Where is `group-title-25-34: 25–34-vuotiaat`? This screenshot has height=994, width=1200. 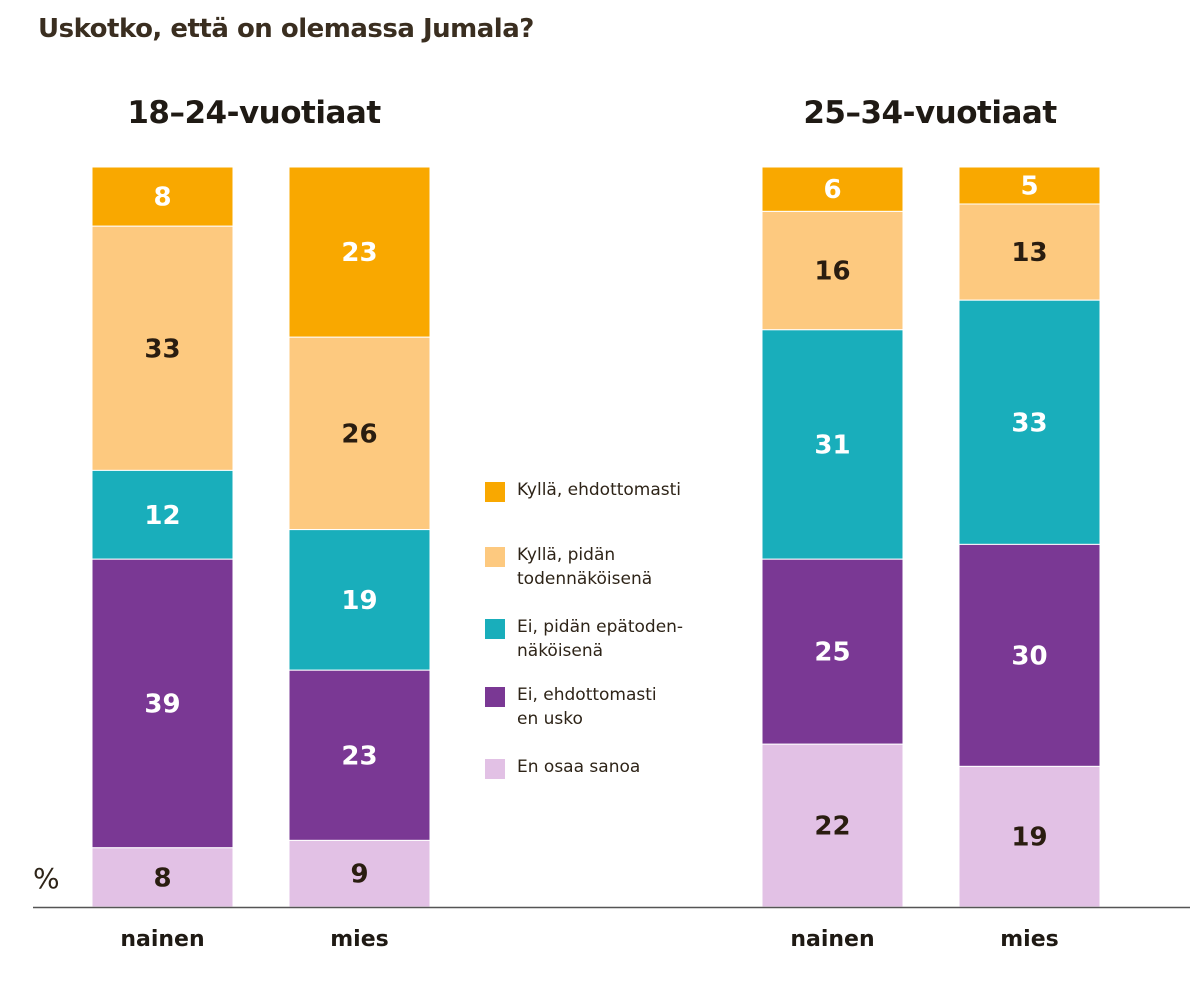 group-title-25-34: 25–34-vuotiaat is located at coordinates (930, 113).